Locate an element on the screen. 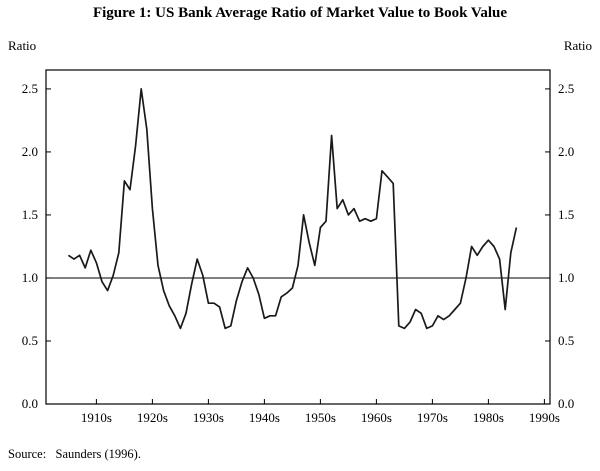  y-tick-label-right: 0.5 is located at coordinates (566, 340).